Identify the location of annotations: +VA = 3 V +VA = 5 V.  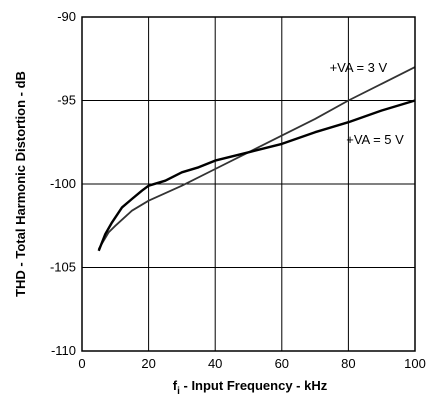
(367, 103).